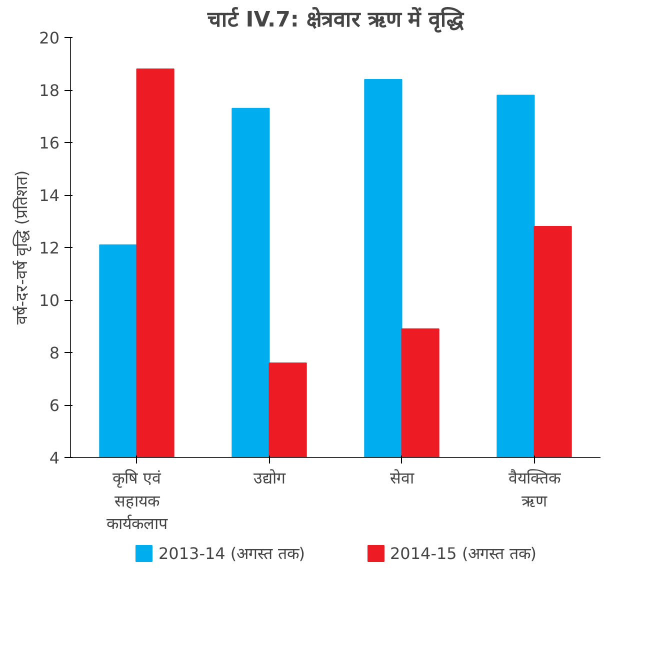 Image resolution: width=652 pixels, height=654 pixels. I want to click on x-tick-label: वैयक्तिक ऋण, so click(535, 489).